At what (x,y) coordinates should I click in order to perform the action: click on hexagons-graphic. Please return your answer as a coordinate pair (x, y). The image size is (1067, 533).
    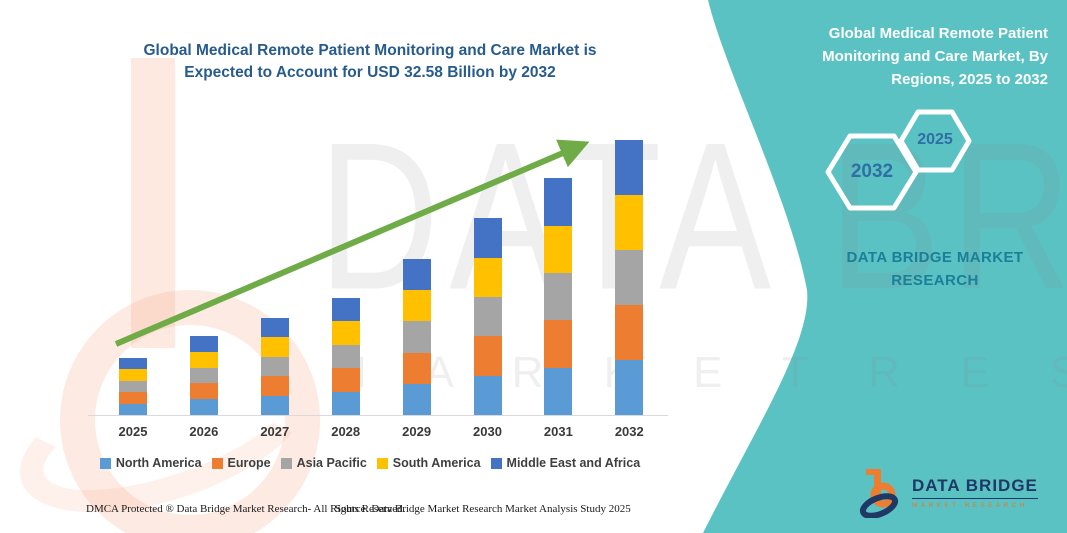
    Looking at the image, I should click on (898, 160).